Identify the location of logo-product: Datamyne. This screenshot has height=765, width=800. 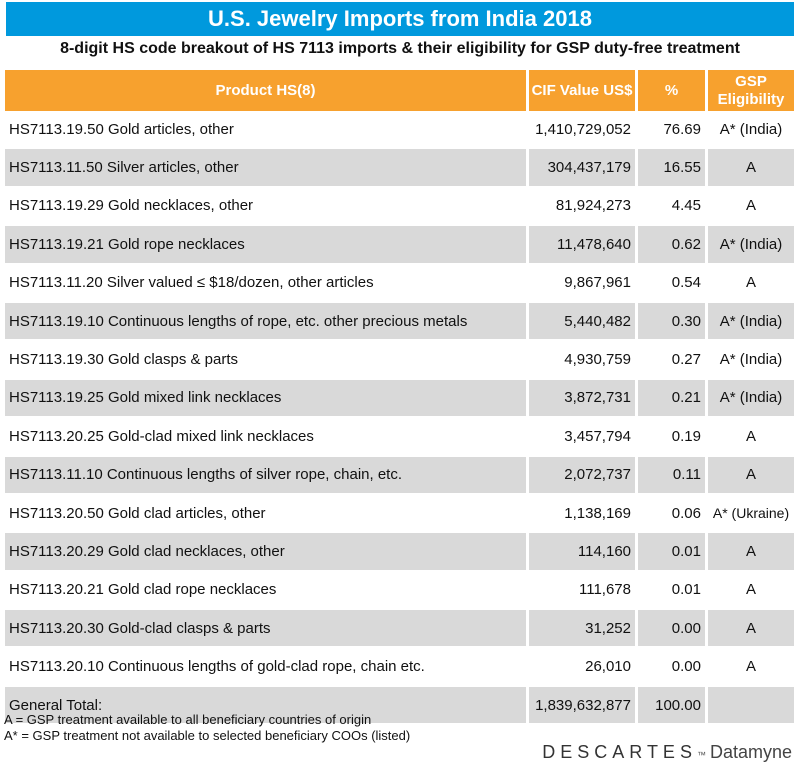
(750, 752).